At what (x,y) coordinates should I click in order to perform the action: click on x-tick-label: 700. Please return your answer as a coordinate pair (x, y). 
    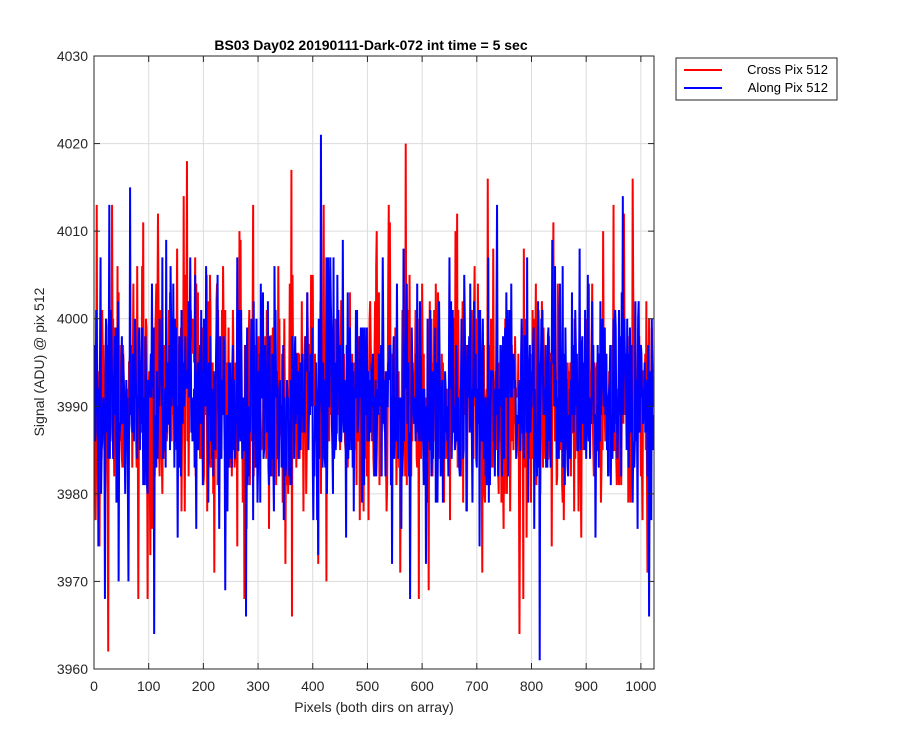
    Looking at the image, I should click on (477, 686).